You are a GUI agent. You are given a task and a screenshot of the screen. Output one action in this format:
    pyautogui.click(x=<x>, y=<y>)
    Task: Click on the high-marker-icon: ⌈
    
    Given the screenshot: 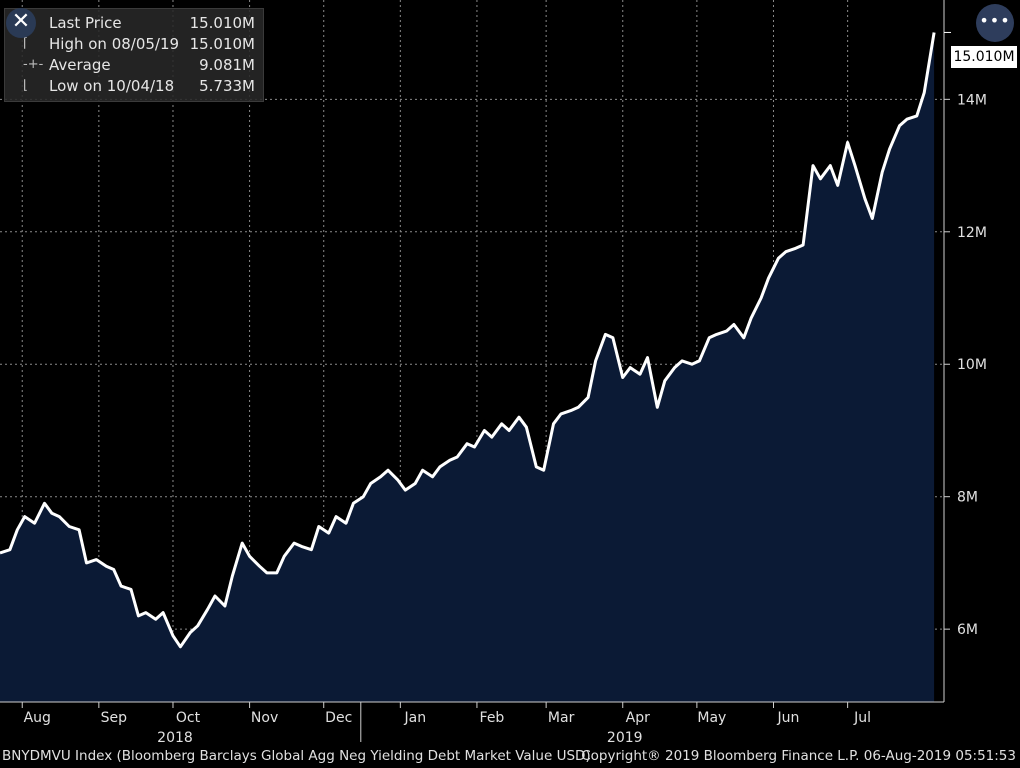 What is the action you would take?
    pyautogui.click(x=26, y=43)
    